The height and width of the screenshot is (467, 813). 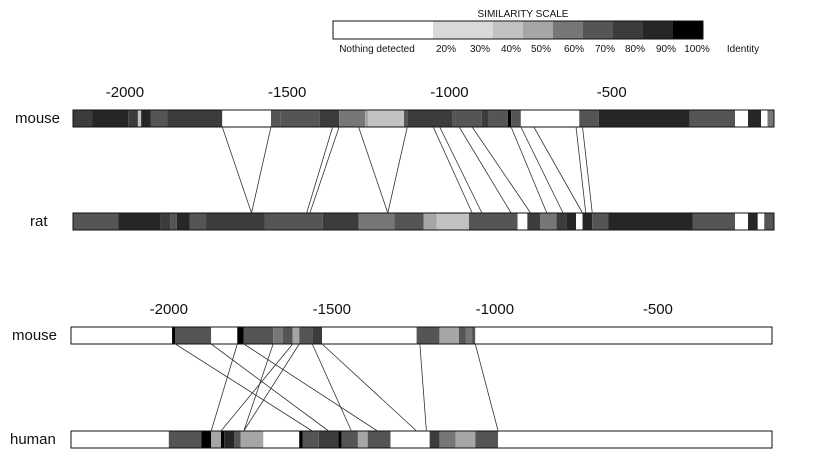 I want to click on scale-label: 30%, so click(x=480, y=49).